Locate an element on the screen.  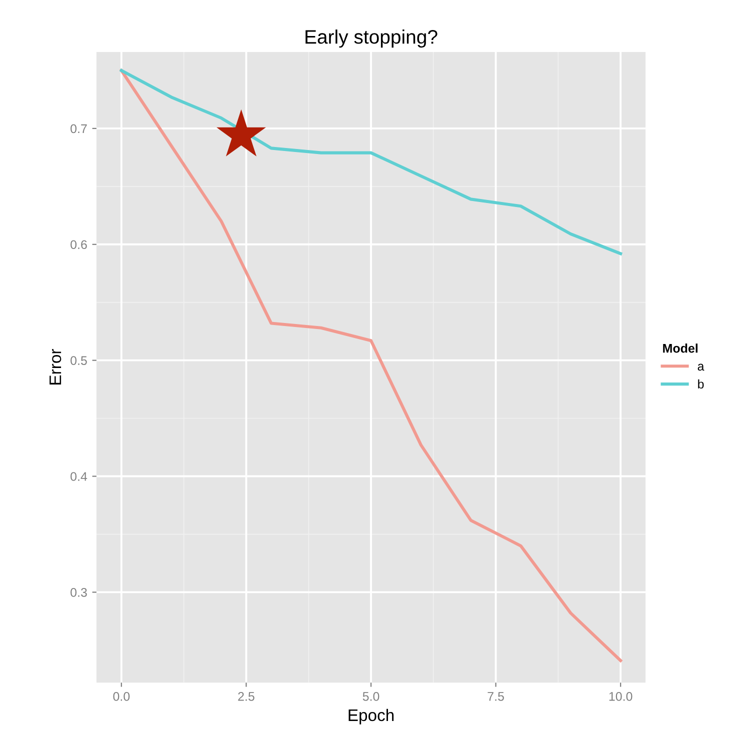
x-axis-title: Epoch is located at coordinates (371, 716).